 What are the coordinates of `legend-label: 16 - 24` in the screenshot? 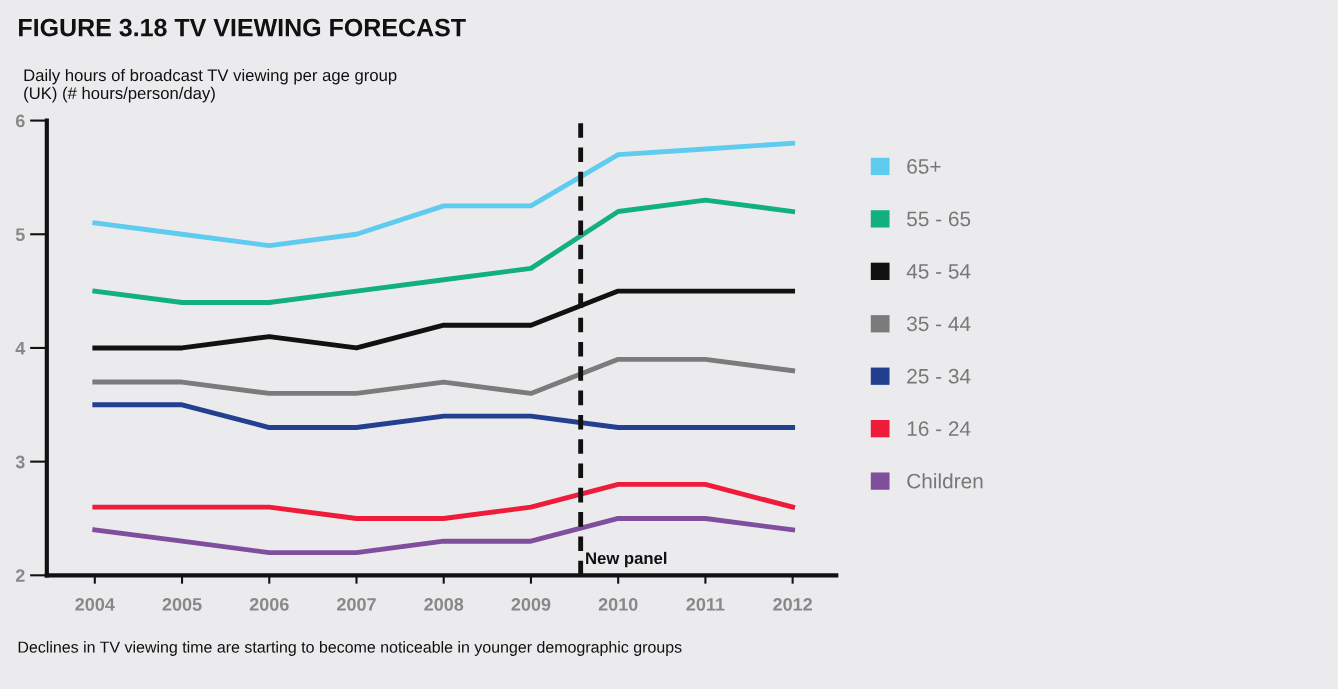 It's located at (939, 429).